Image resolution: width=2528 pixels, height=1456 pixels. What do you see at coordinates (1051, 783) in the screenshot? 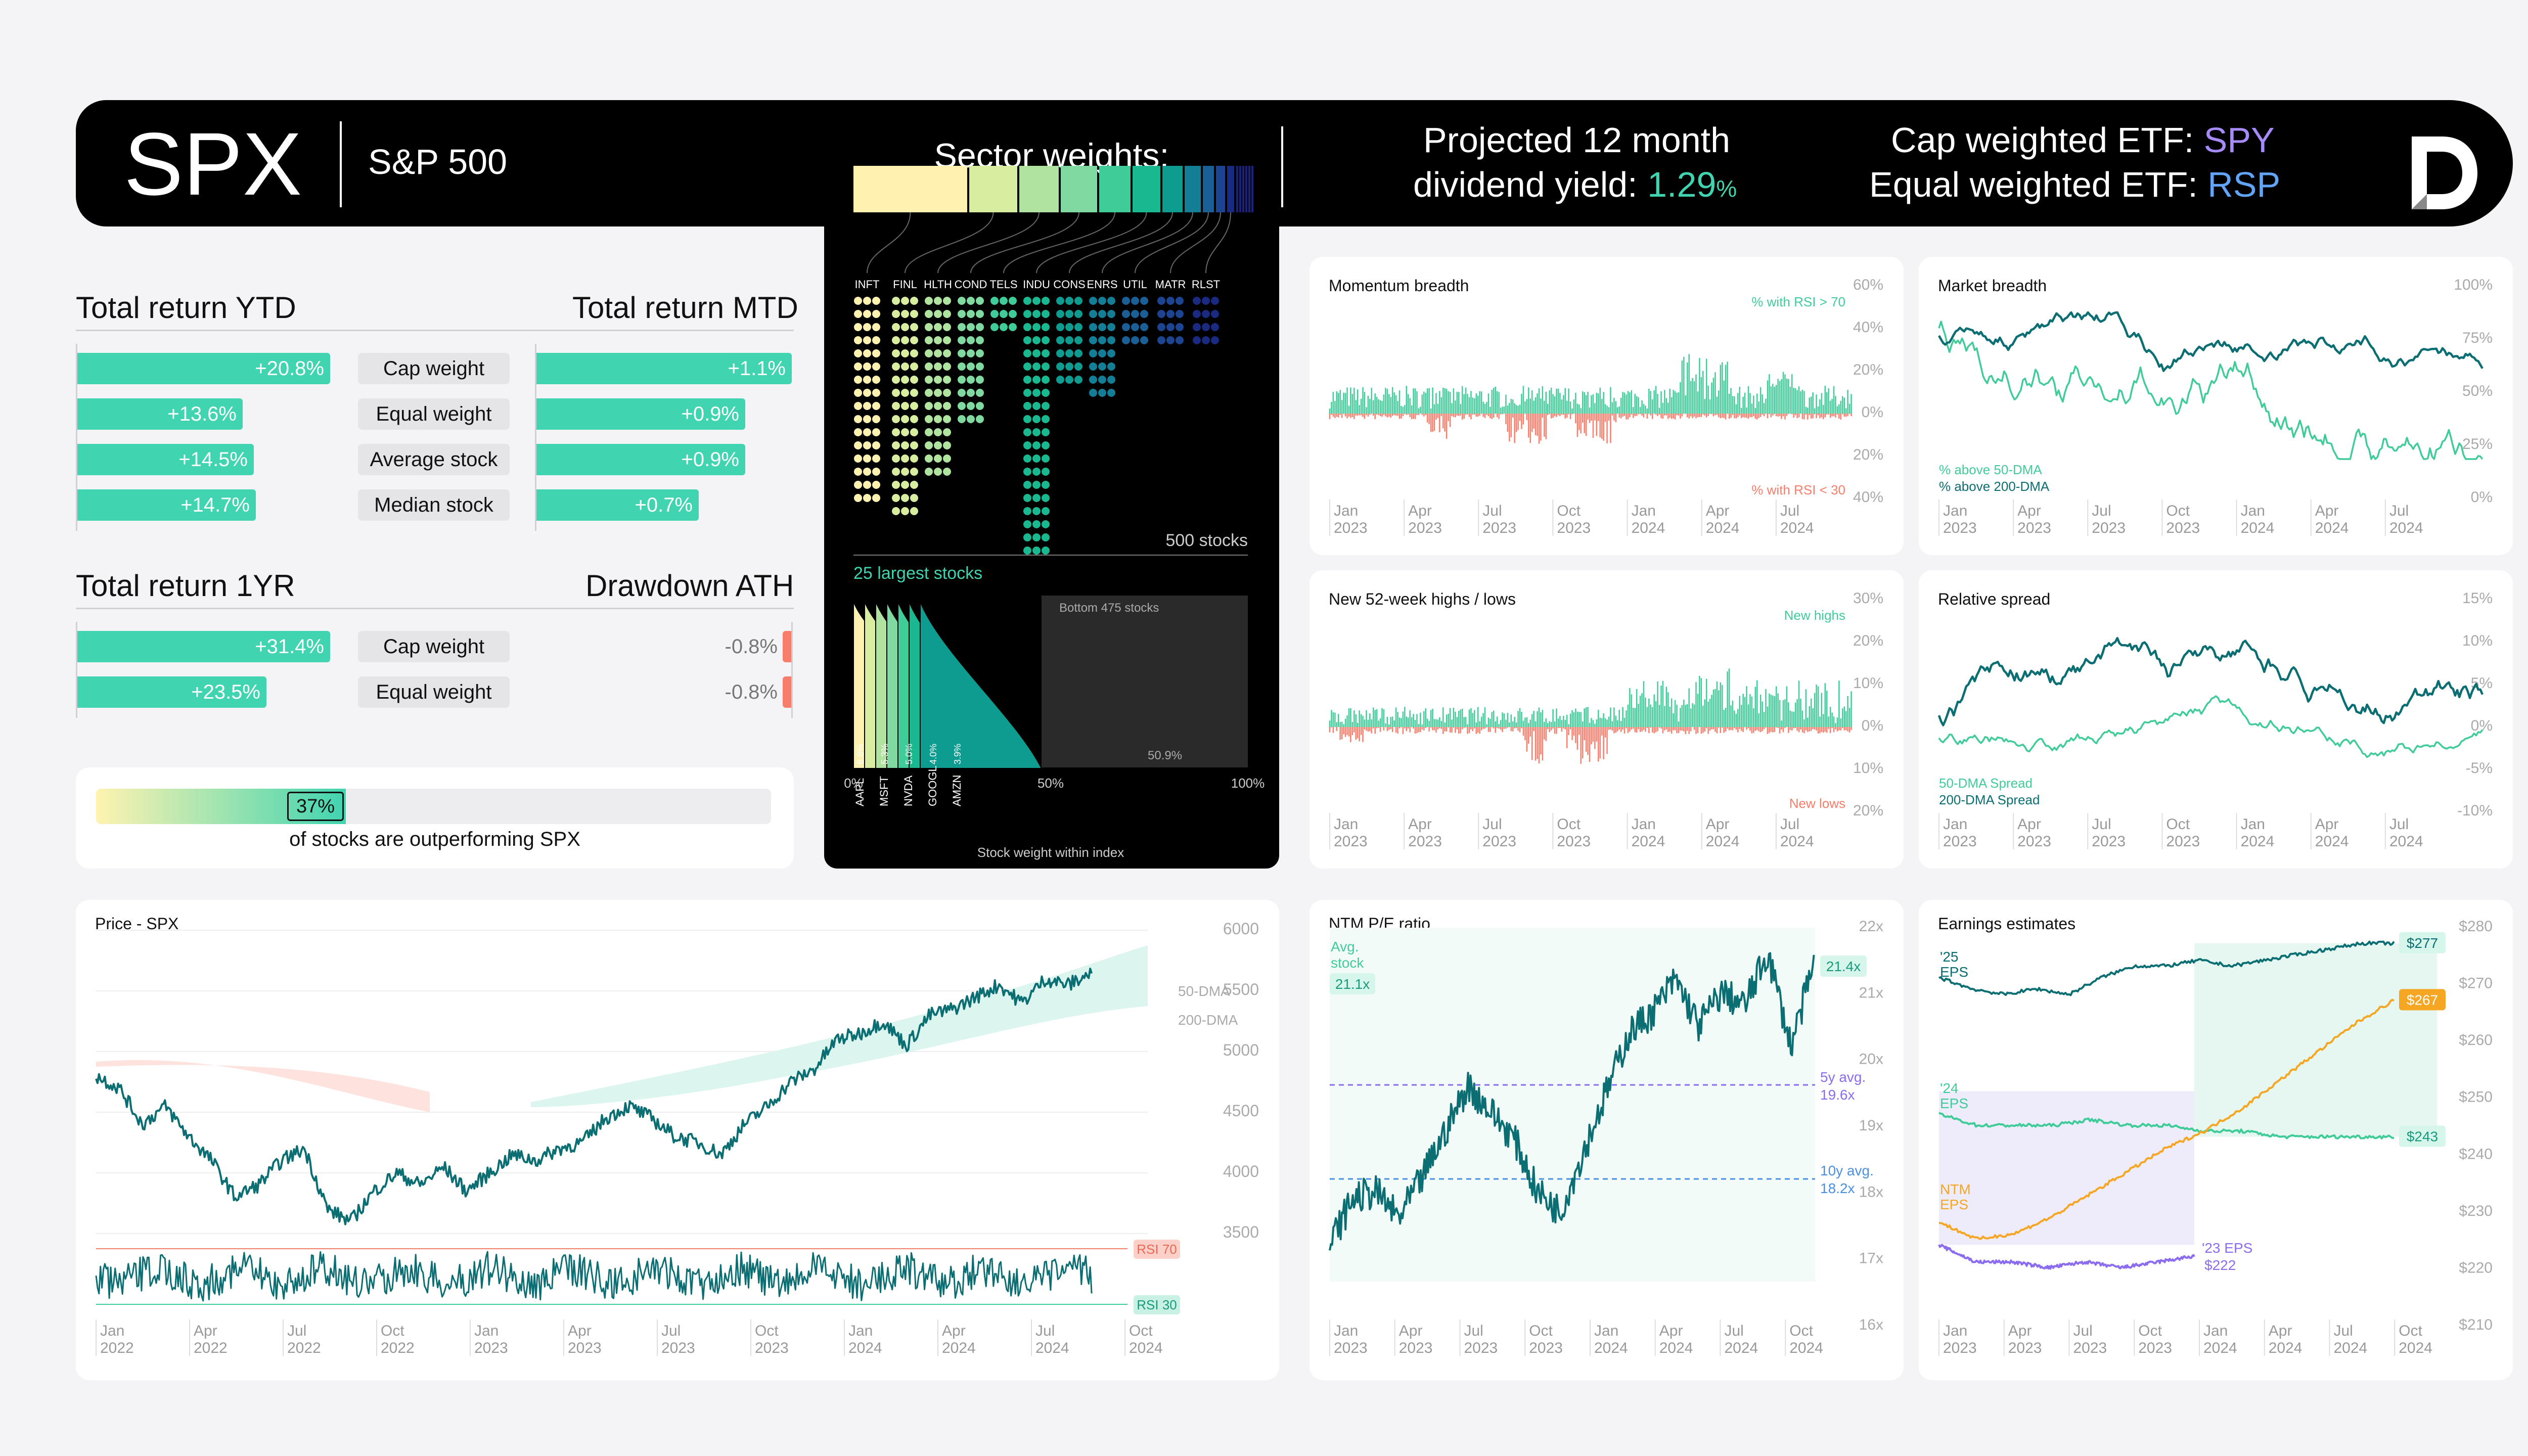
I see `sector-axis-tick: 50%` at bounding box center [1051, 783].